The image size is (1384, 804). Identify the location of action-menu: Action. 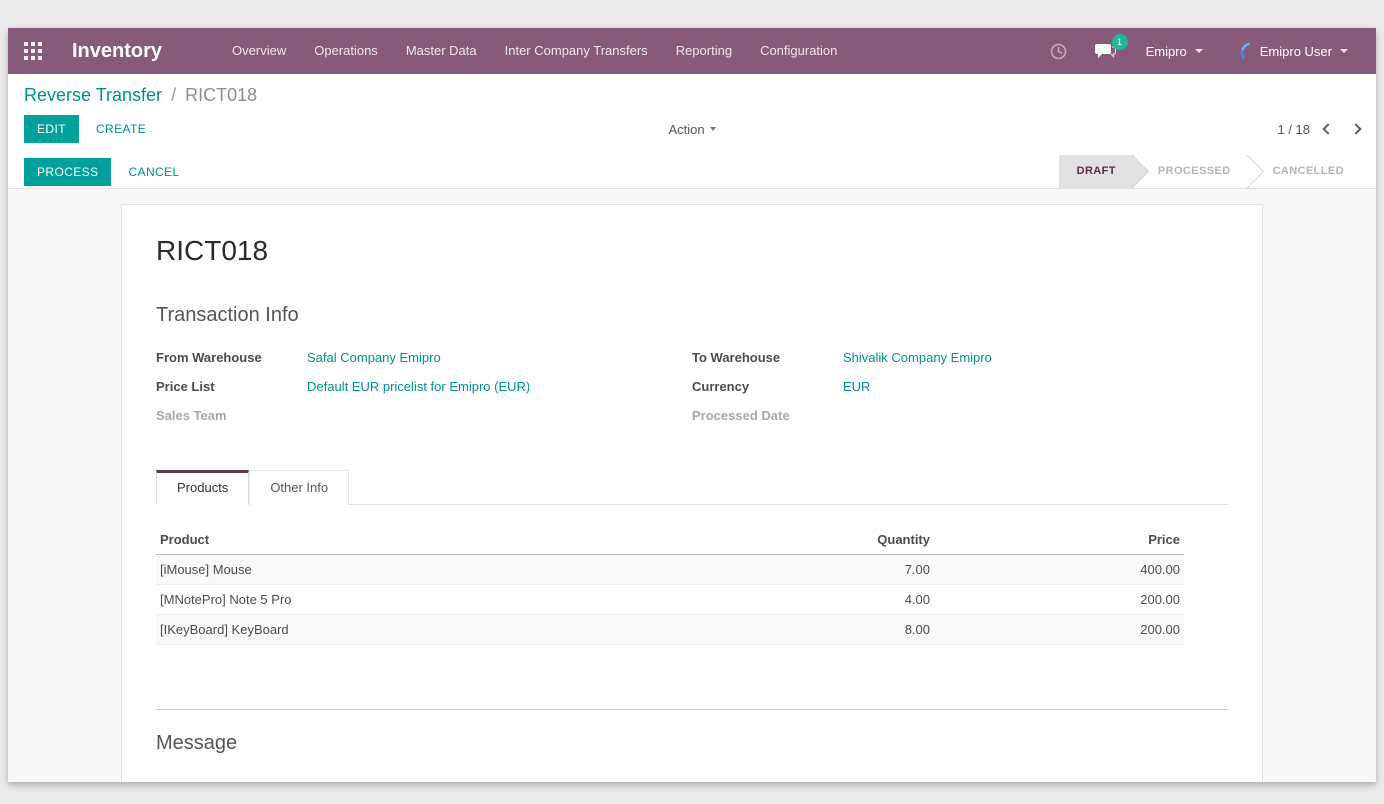
(692, 129).